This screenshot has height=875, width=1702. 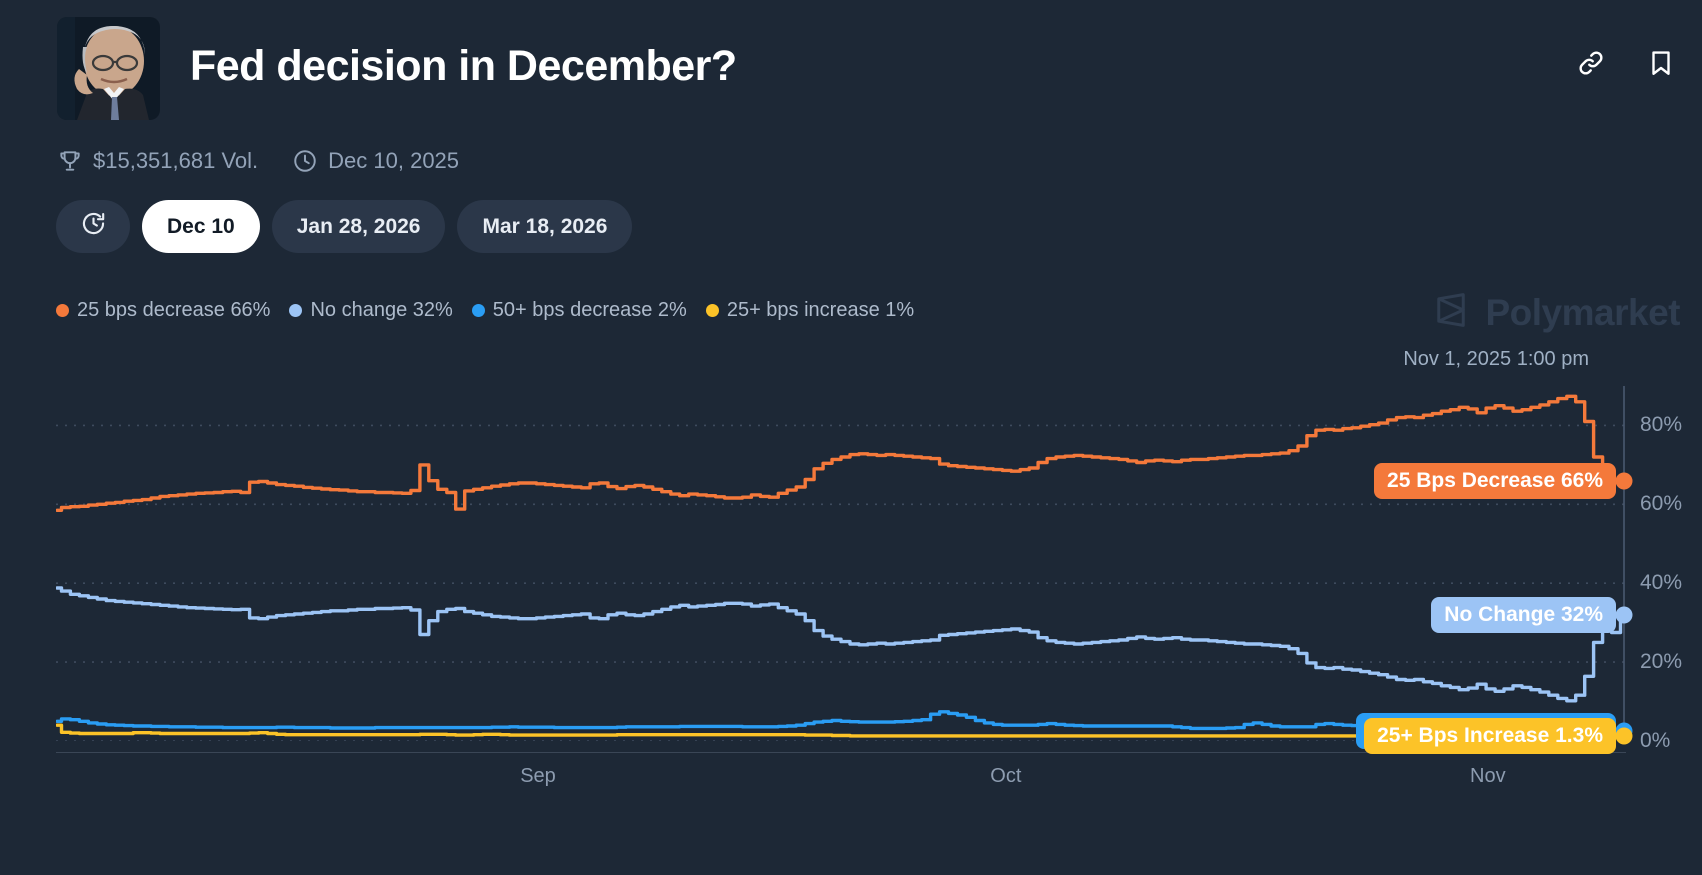 I want to click on tab-jan-28-2026-label: Jan 28, 2026, so click(x=358, y=226).